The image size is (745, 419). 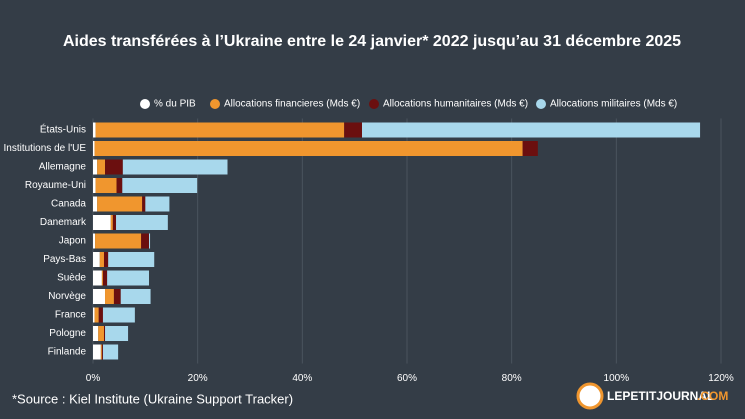 What do you see at coordinates (63, 129) in the screenshot?
I see `y-tick-label: États-Unis` at bounding box center [63, 129].